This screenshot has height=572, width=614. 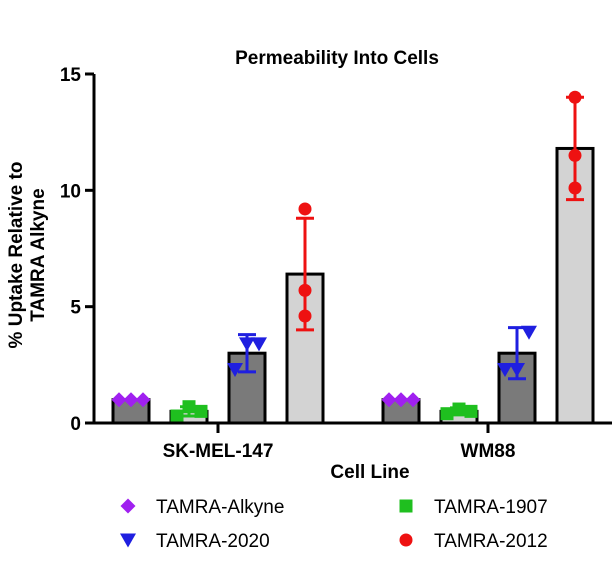 I want to click on y-axis-label-line-2: TAMRA Alkyne, so click(x=38, y=254).